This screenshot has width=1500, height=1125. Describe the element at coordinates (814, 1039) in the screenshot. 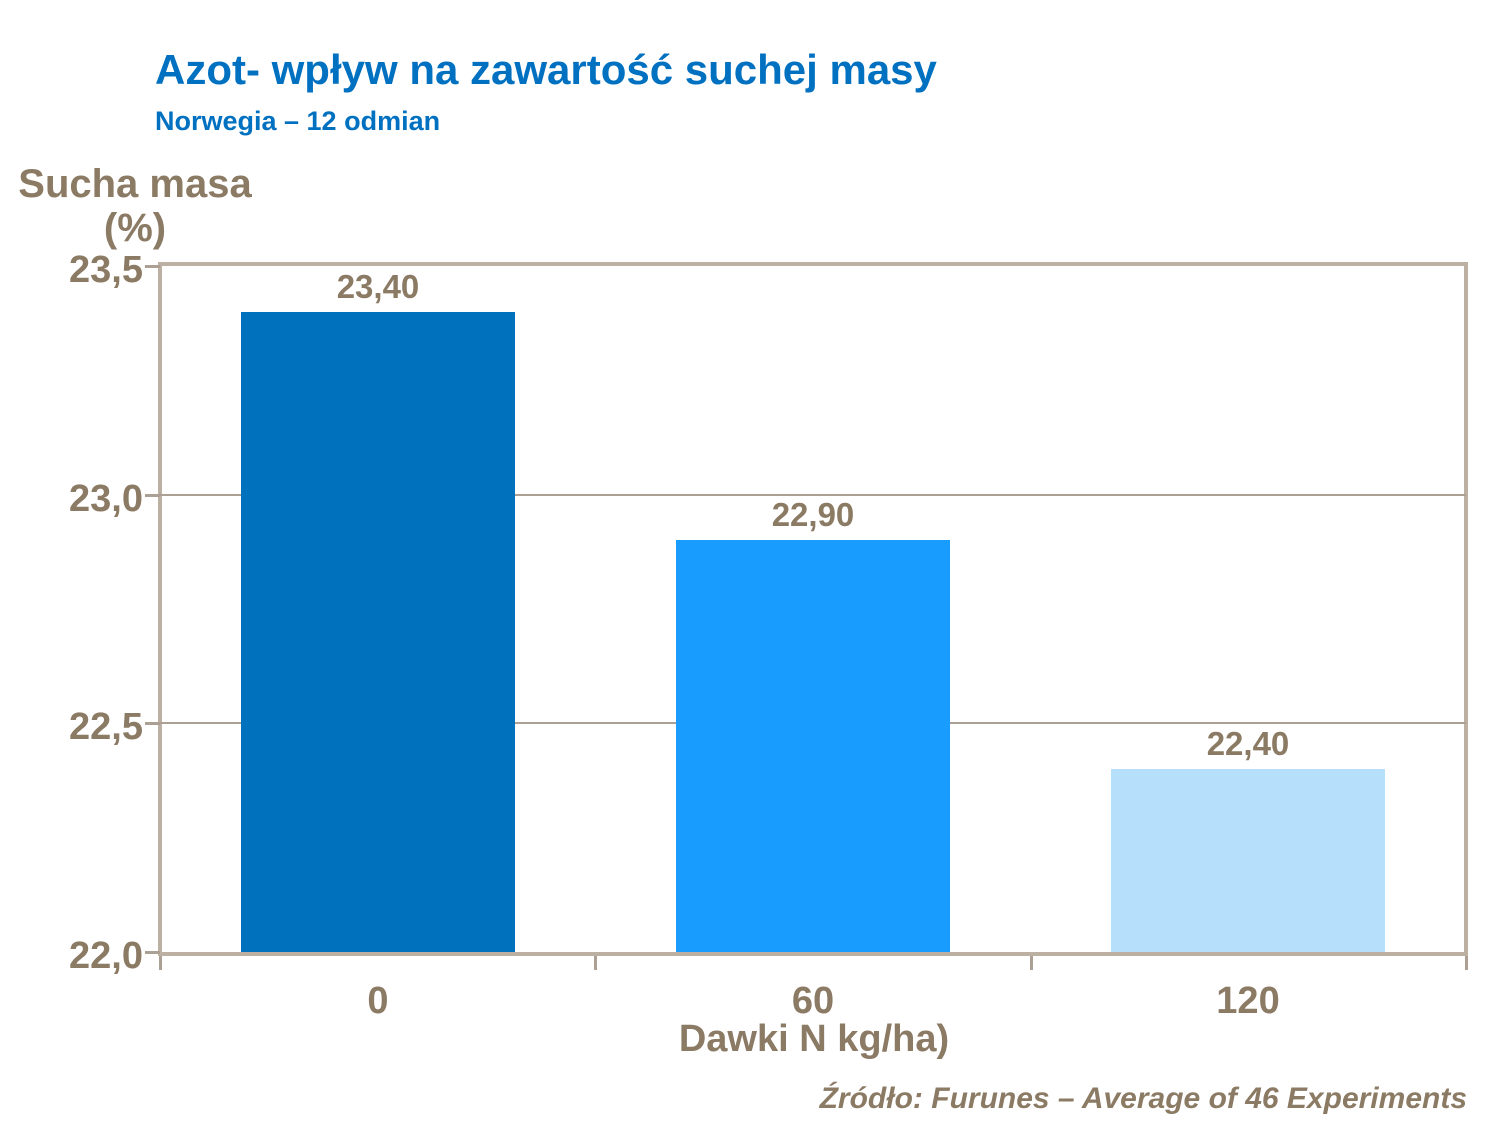

I see `x-axis-title: Dawki N kg/ha)` at that location.